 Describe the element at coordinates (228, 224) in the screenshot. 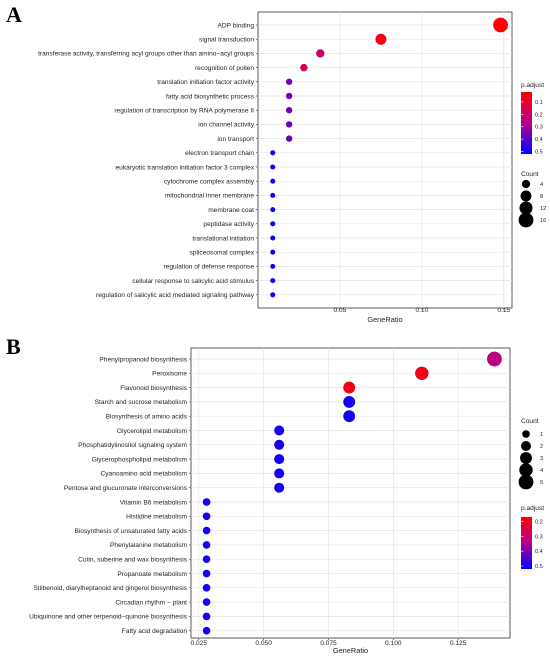

I see `category-label: peptidase activity` at that location.